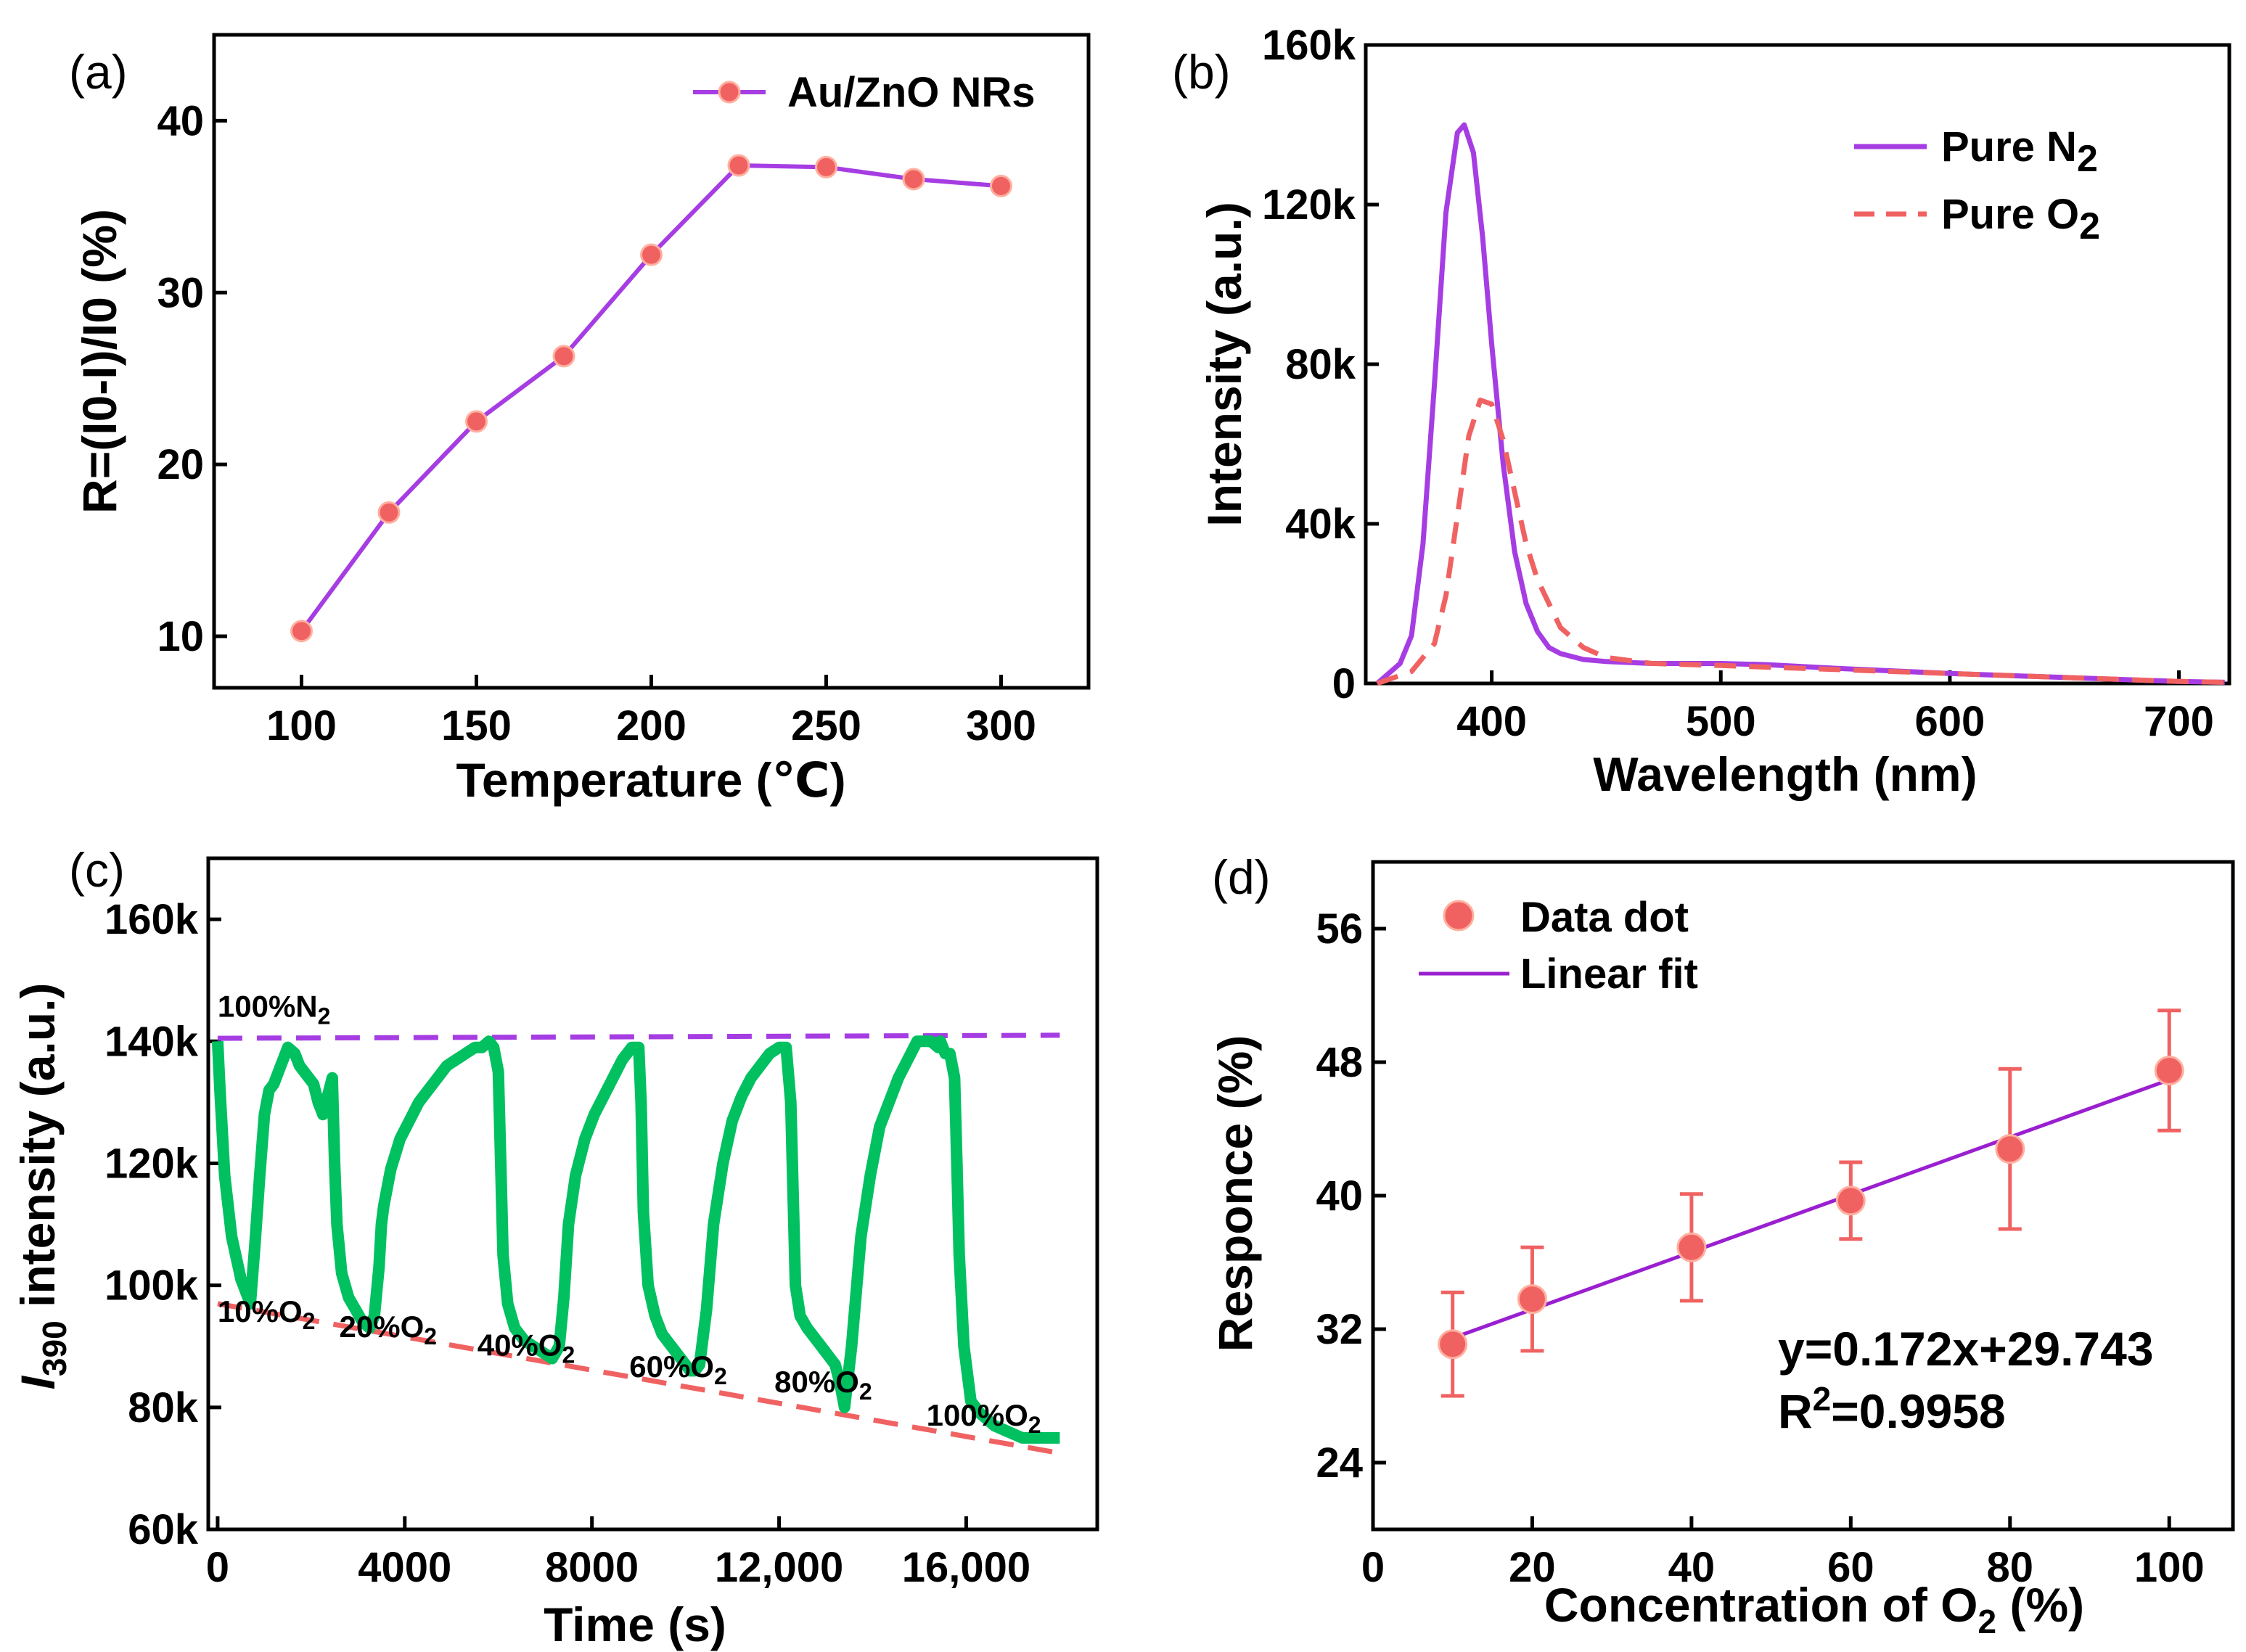  Describe the element at coordinates (2019, 151) in the screenshot. I see `legend-label-pure-n2: Pure N2` at that location.